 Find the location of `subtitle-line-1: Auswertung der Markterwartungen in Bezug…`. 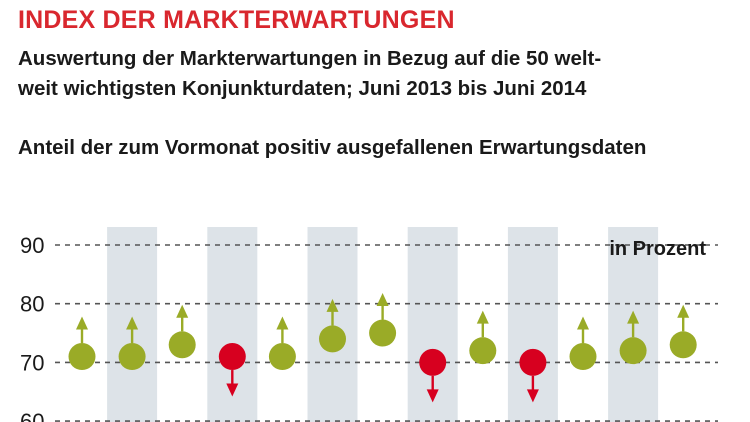

subtitle-line-1: Auswertung der Markterwartungen in Bezug… is located at coordinates (310, 58).